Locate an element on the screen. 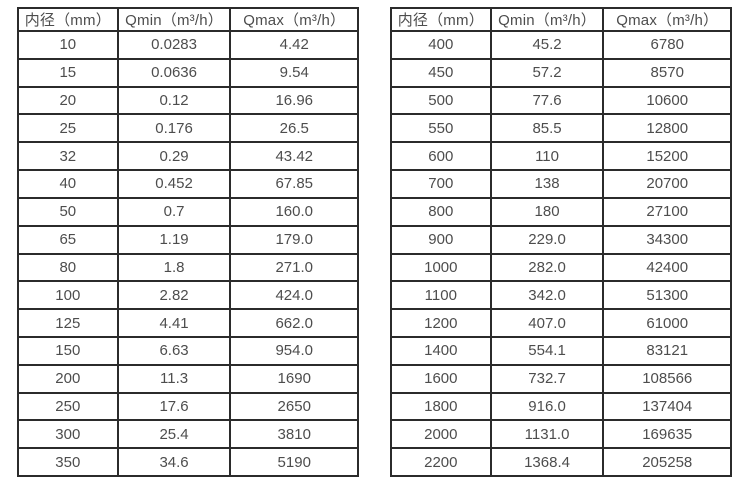  table-cell: 50 is located at coordinates (68, 211).